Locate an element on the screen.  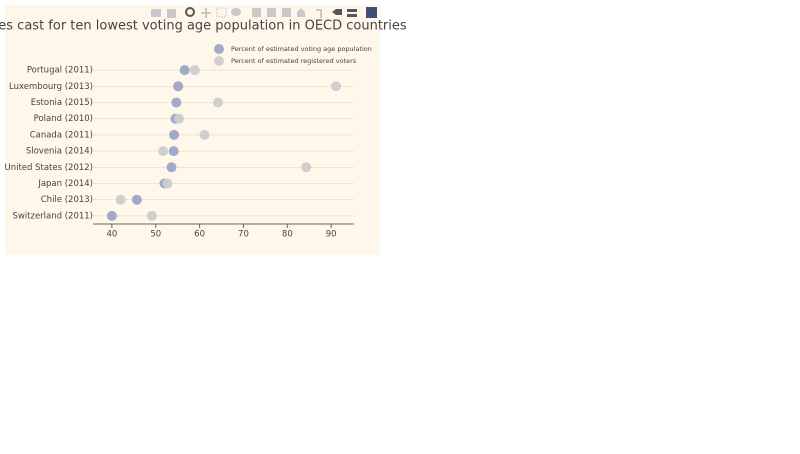
plotly-logo is located at coordinates (371, 12).